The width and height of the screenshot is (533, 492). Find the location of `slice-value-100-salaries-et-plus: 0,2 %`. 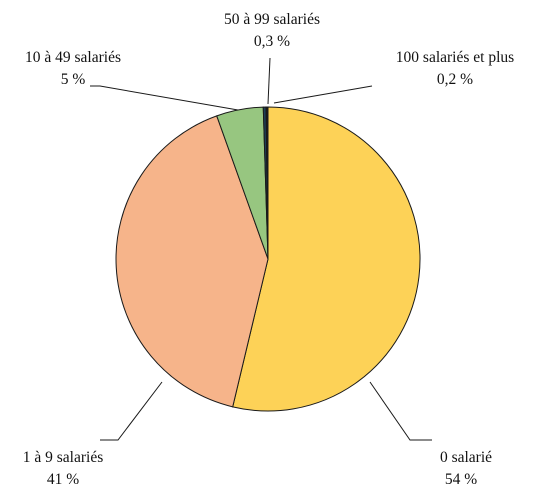

slice-value-100-salaries-et-plus: 0,2 % is located at coordinates (455, 79).